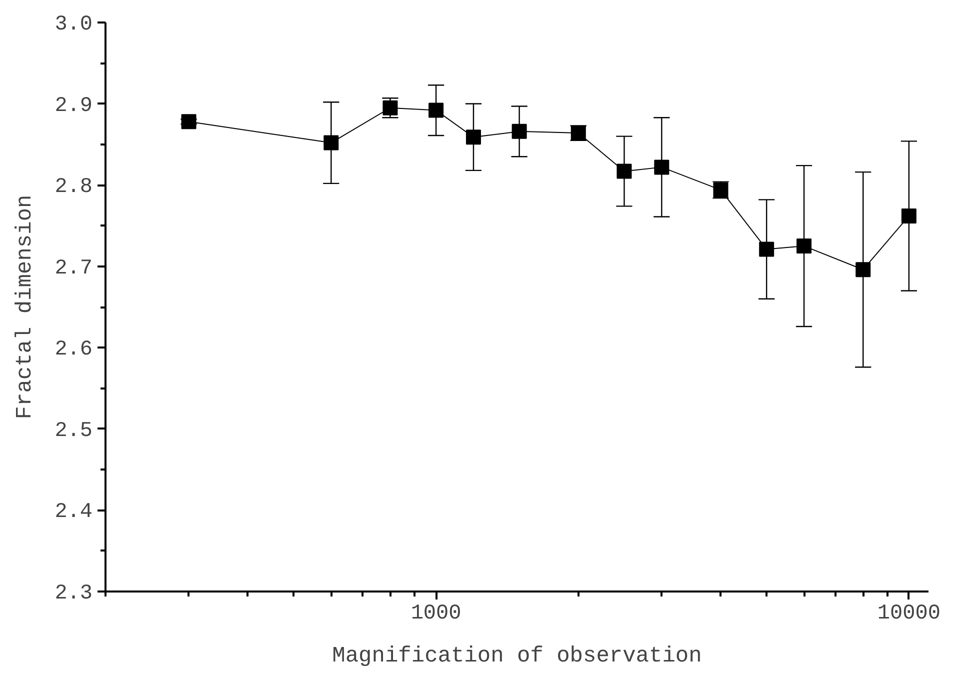 Image resolution: width=958 pixels, height=686 pixels. I want to click on y-tick-label: 2.4, so click(73, 512).